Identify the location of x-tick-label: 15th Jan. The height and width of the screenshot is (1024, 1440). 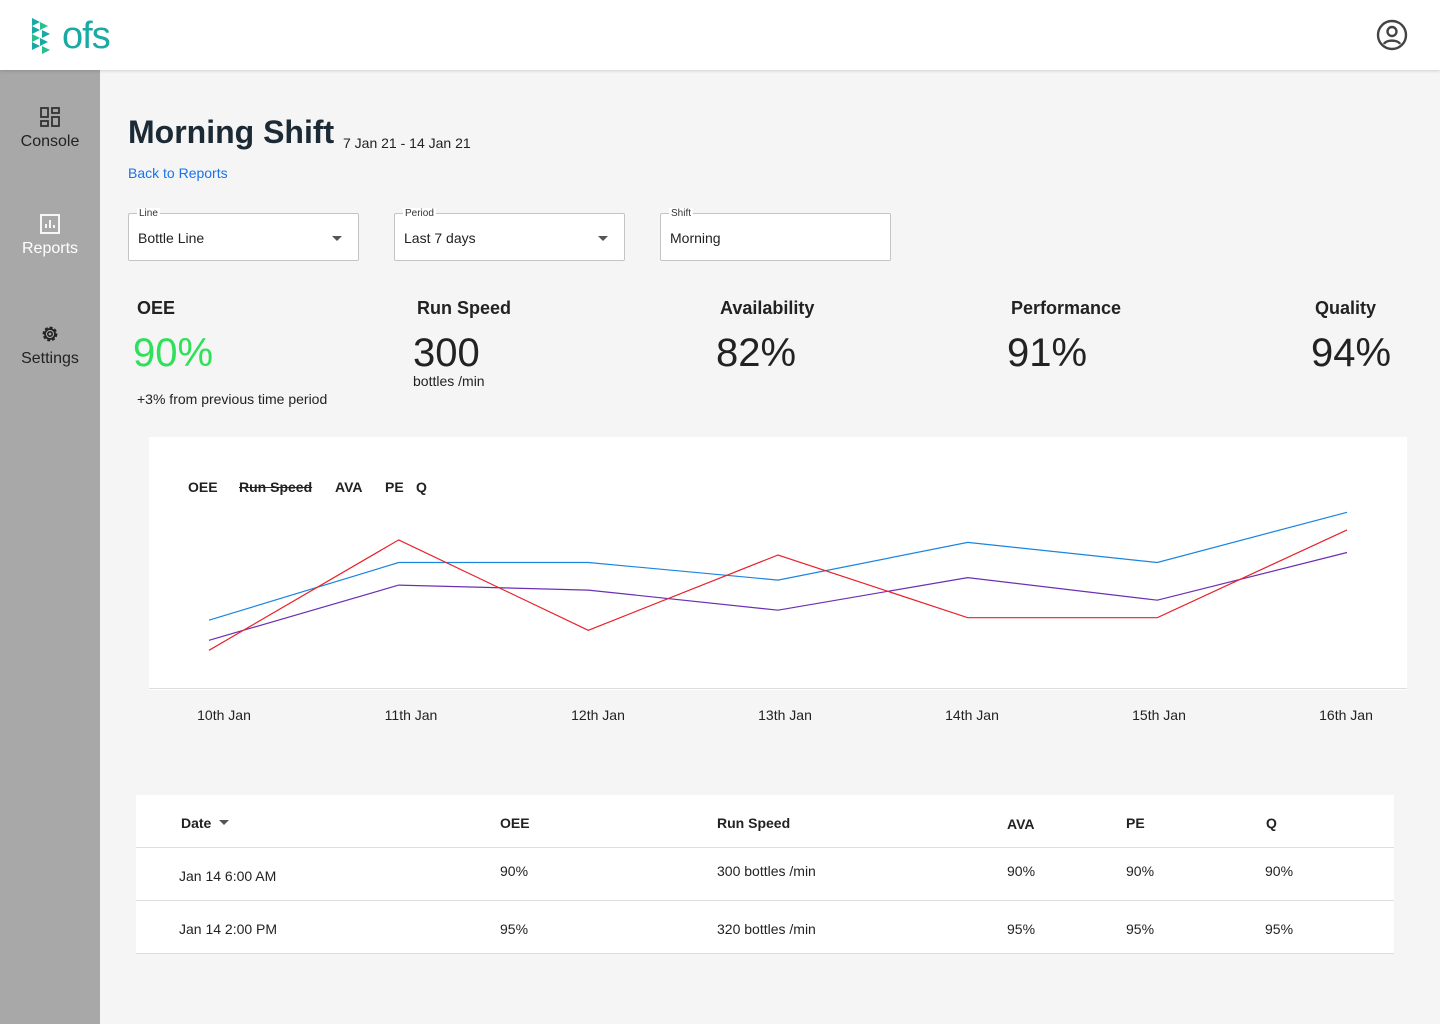
(1159, 715).